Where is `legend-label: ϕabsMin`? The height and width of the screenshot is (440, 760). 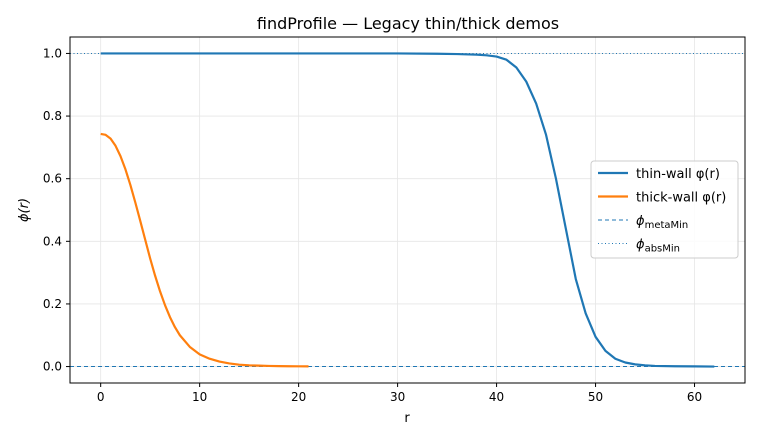
legend-label: ϕabsMin is located at coordinates (658, 246).